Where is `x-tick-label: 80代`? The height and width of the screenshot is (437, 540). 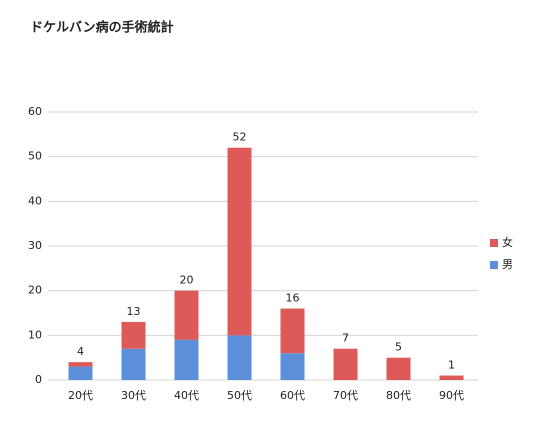
x-tick-label: 80代 is located at coordinates (398, 395).